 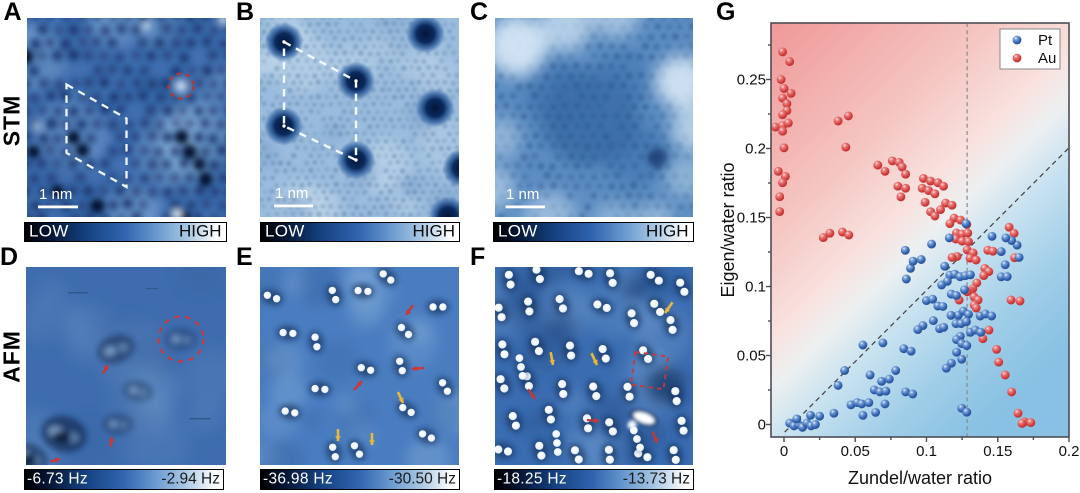 I want to click on svg-text: Eigen/water ratio, so click(x=728, y=229).